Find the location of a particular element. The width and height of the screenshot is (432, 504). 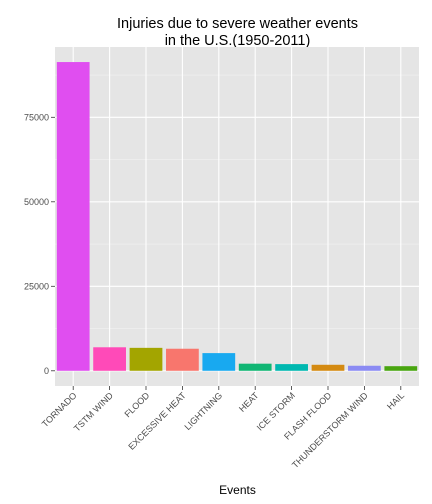

bar-lightning is located at coordinates (219, 362).